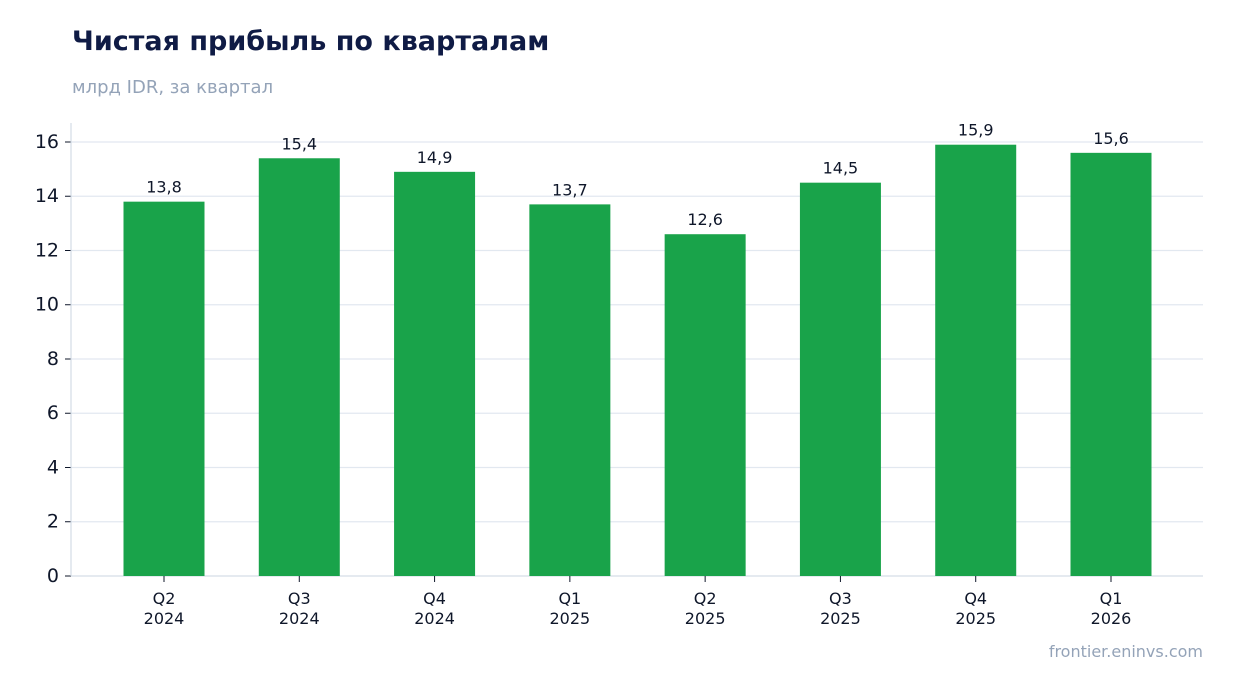 The image size is (1234, 693). What do you see at coordinates (1125, 651) in the screenshot?
I see `source-credit: frontier.eninvs.com` at bounding box center [1125, 651].